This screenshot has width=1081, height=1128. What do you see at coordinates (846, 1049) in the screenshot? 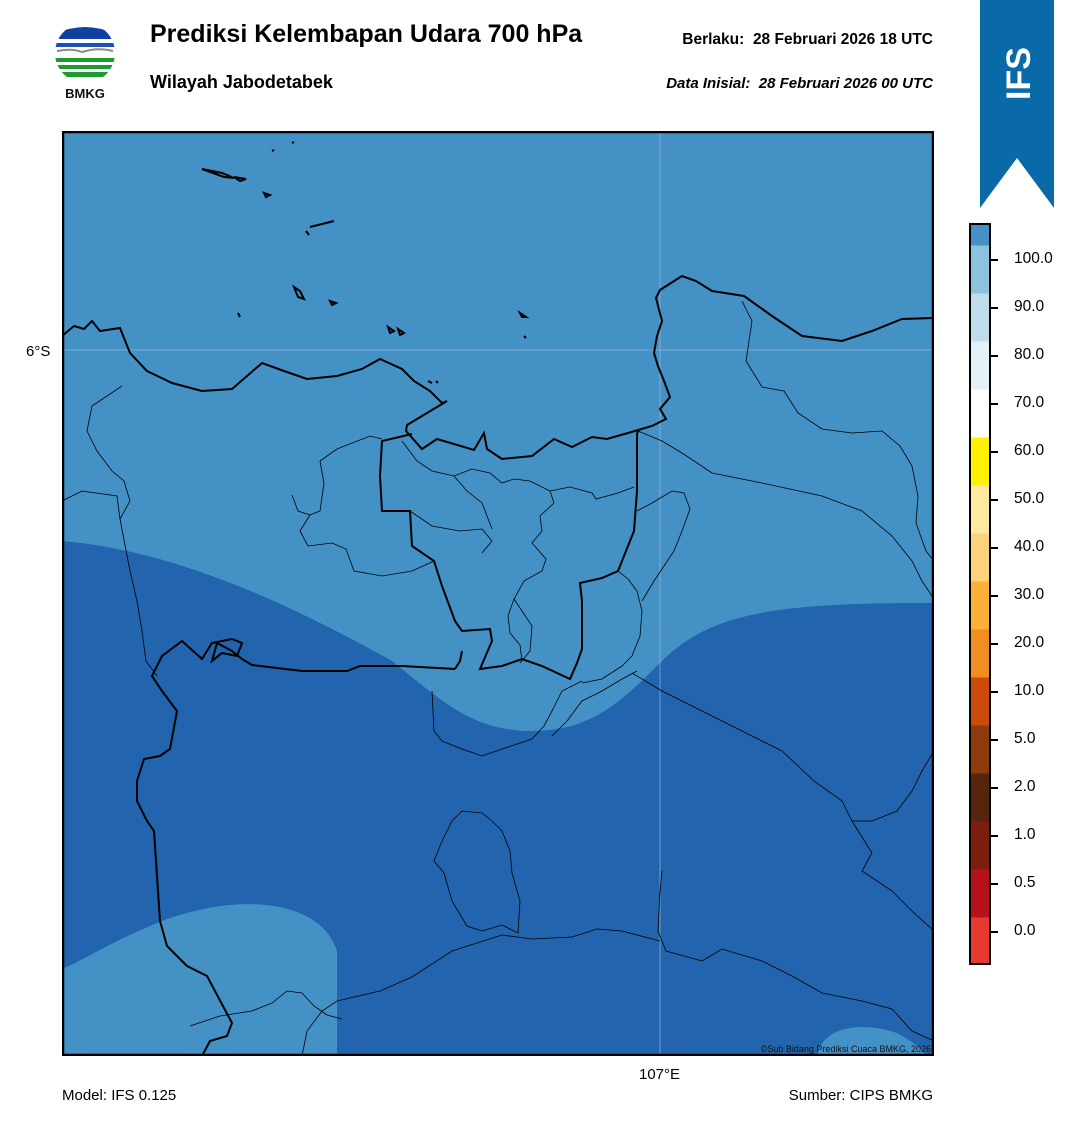
I see `map-credit: ©Sub Bidang Prediksi Cuaca BMKG, 2026` at bounding box center [846, 1049].